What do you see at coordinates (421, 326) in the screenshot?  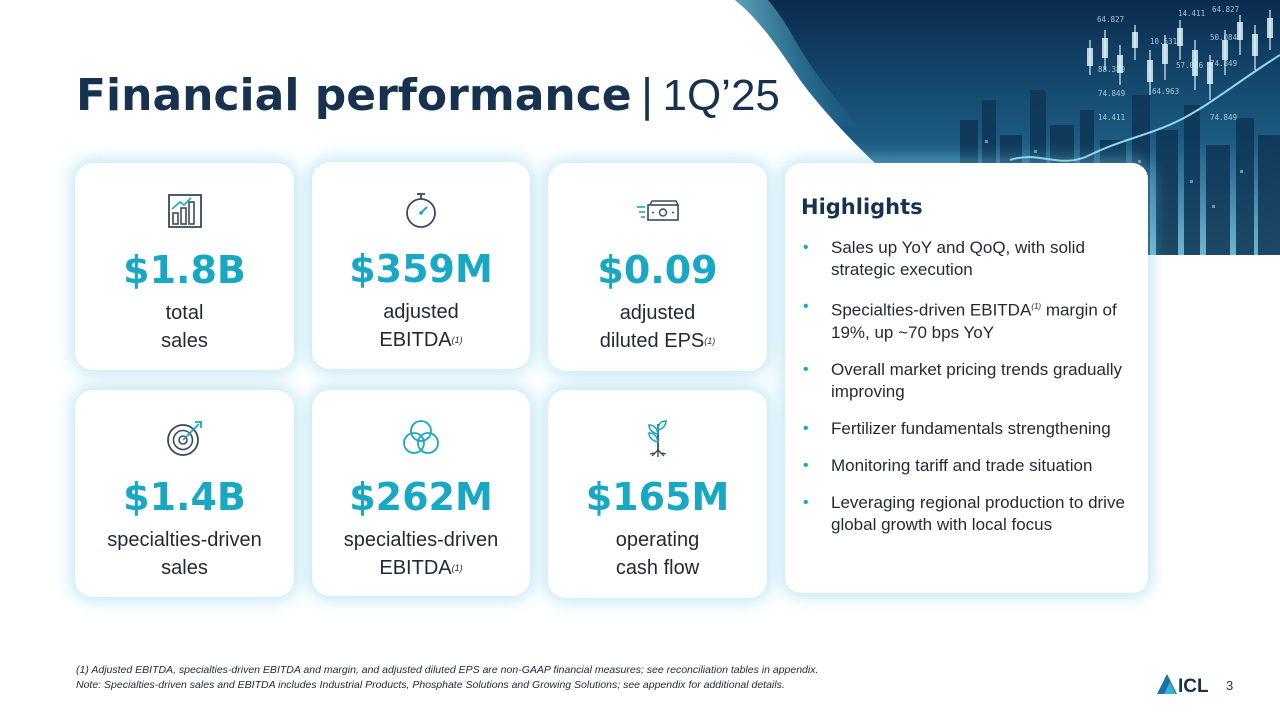 I see `metric-label: adjusted EBITDA(1)` at bounding box center [421, 326].